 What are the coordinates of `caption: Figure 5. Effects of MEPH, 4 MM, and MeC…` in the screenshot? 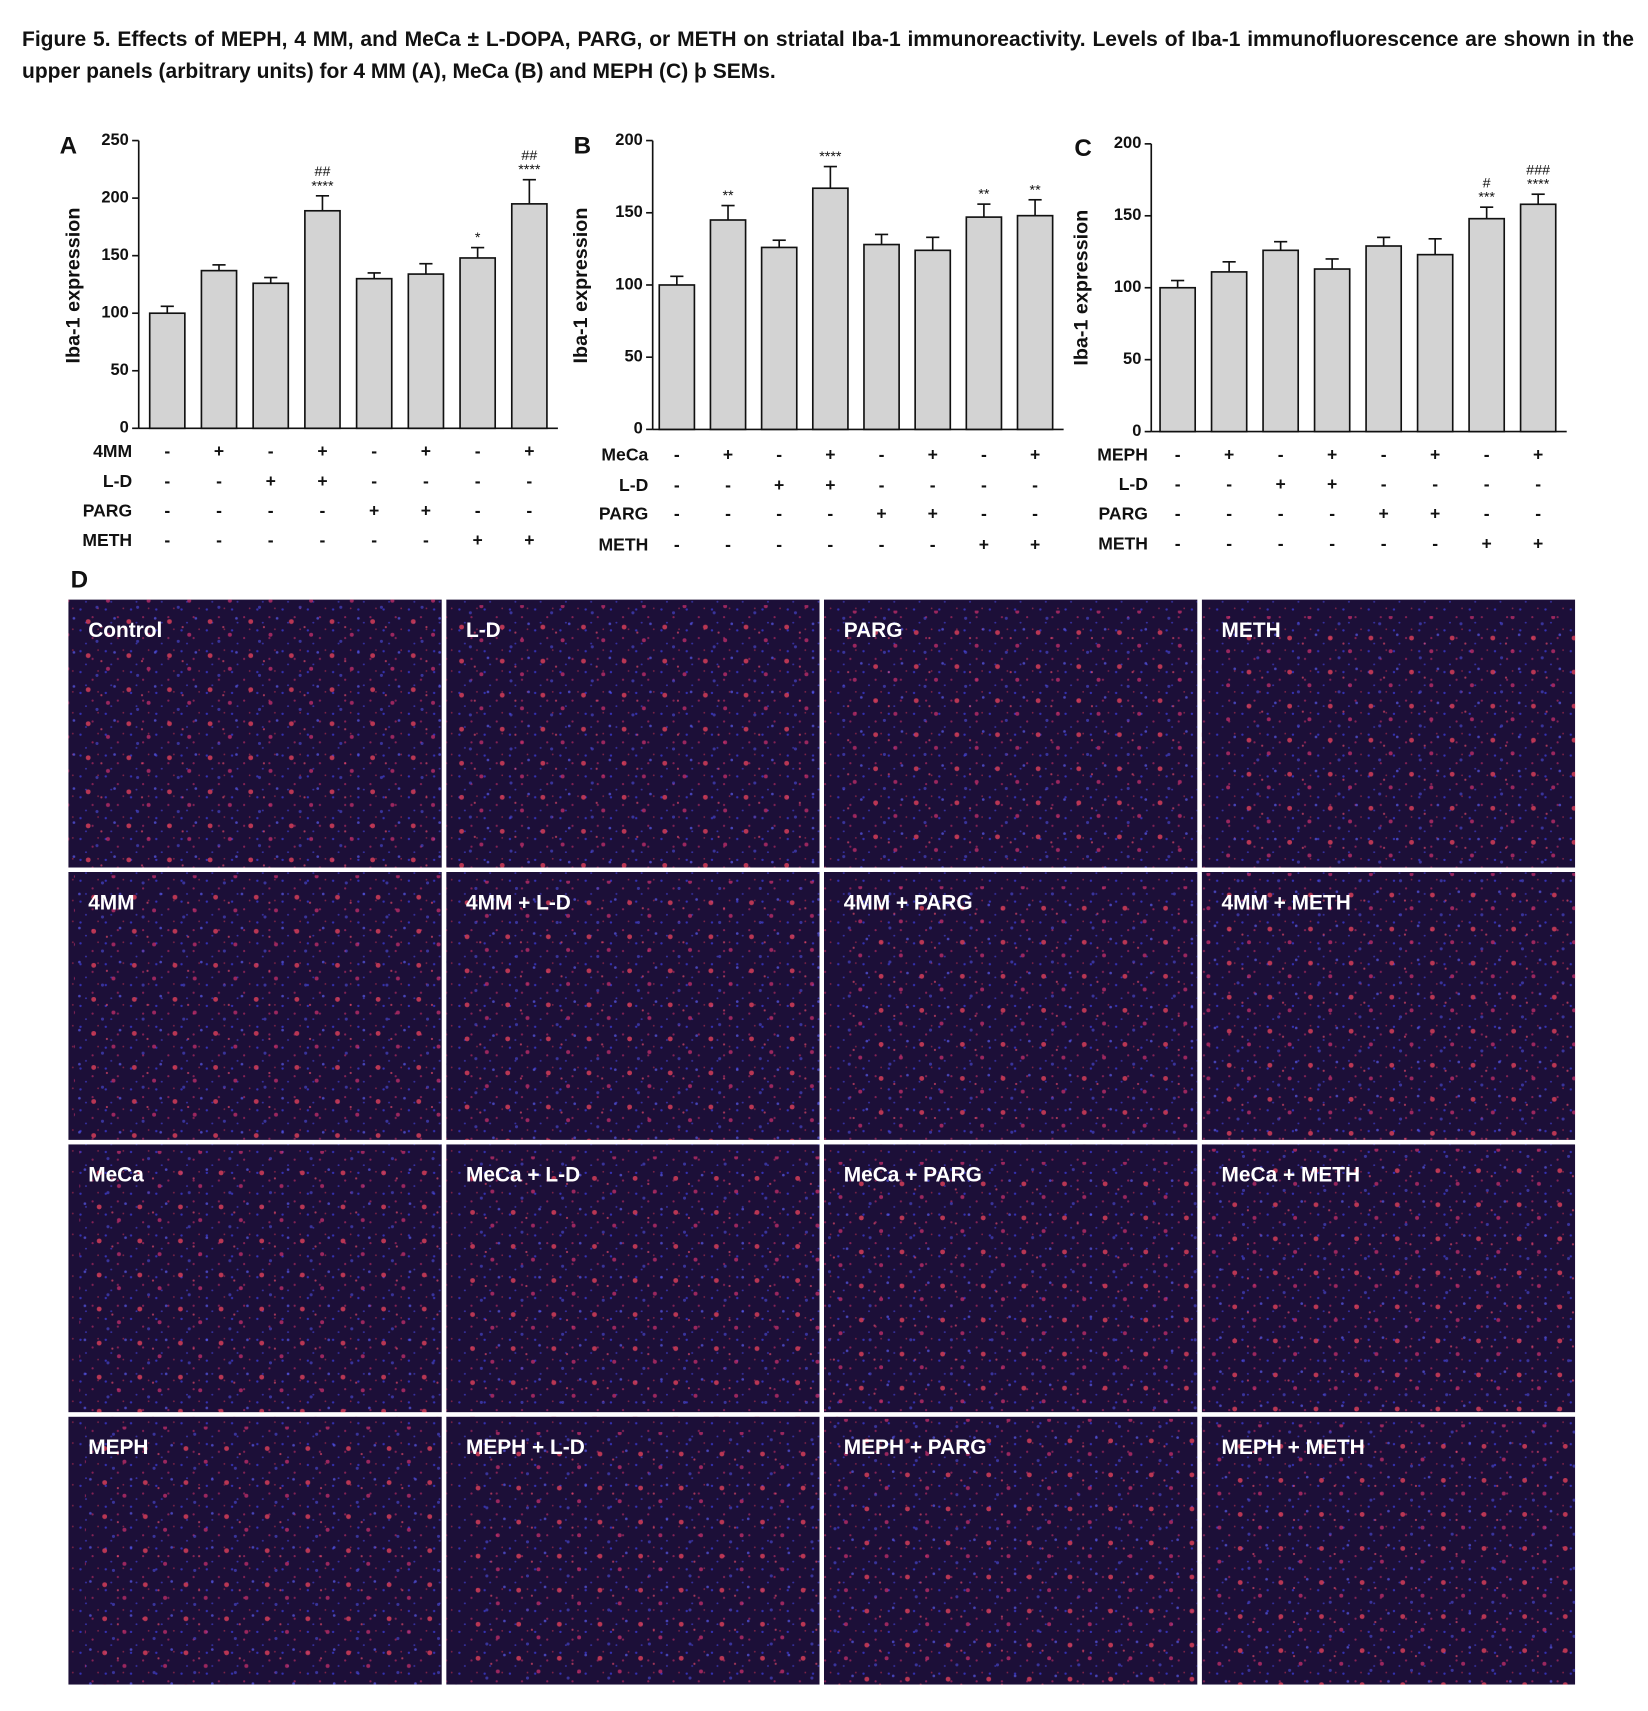 It's located at (828, 55).